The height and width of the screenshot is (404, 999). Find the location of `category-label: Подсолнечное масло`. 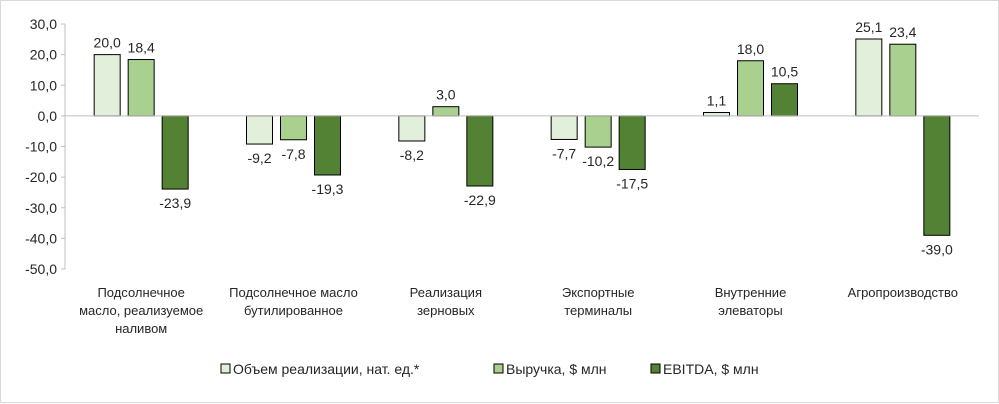

category-label: Подсолнечное масло is located at coordinates (293, 292).